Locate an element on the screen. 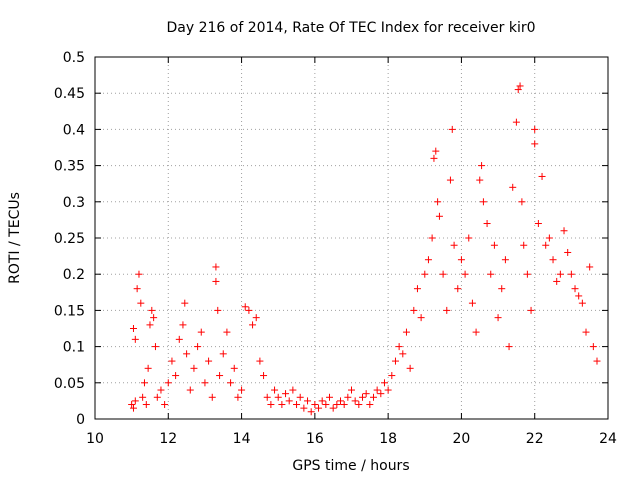 This screenshot has width=640, height=480. x-tick-label: 14 is located at coordinates (242, 439).